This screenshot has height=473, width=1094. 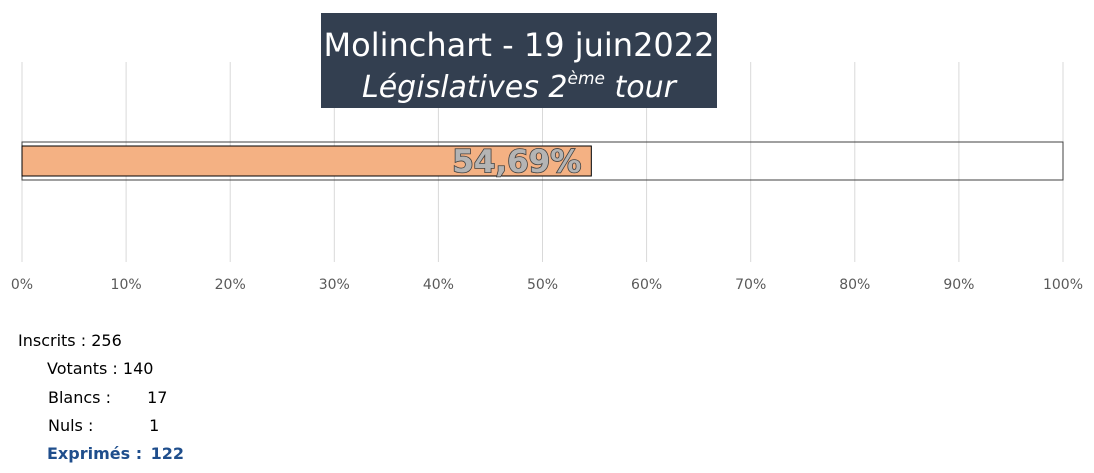 I want to click on x-tick-label: 60%, so click(x=646, y=285).